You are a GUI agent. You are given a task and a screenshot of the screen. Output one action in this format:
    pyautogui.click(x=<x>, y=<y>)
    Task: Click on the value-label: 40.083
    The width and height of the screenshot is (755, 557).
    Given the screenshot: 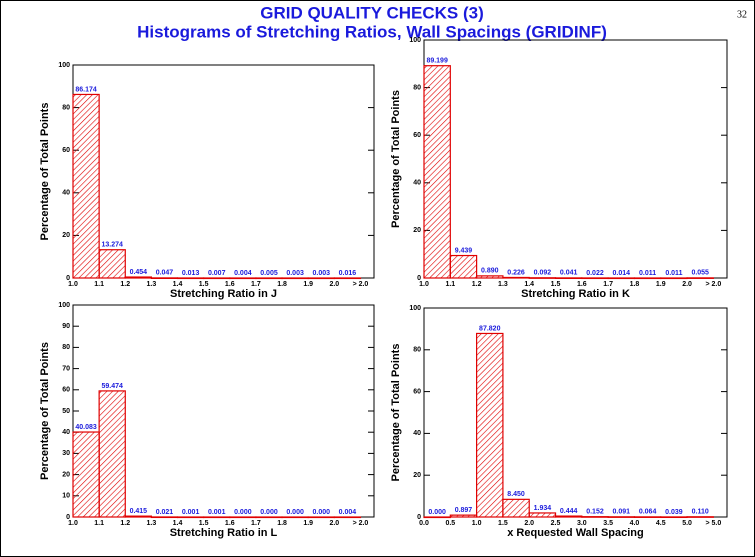 What is the action you would take?
    pyautogui.click(x=86, y=427)
    